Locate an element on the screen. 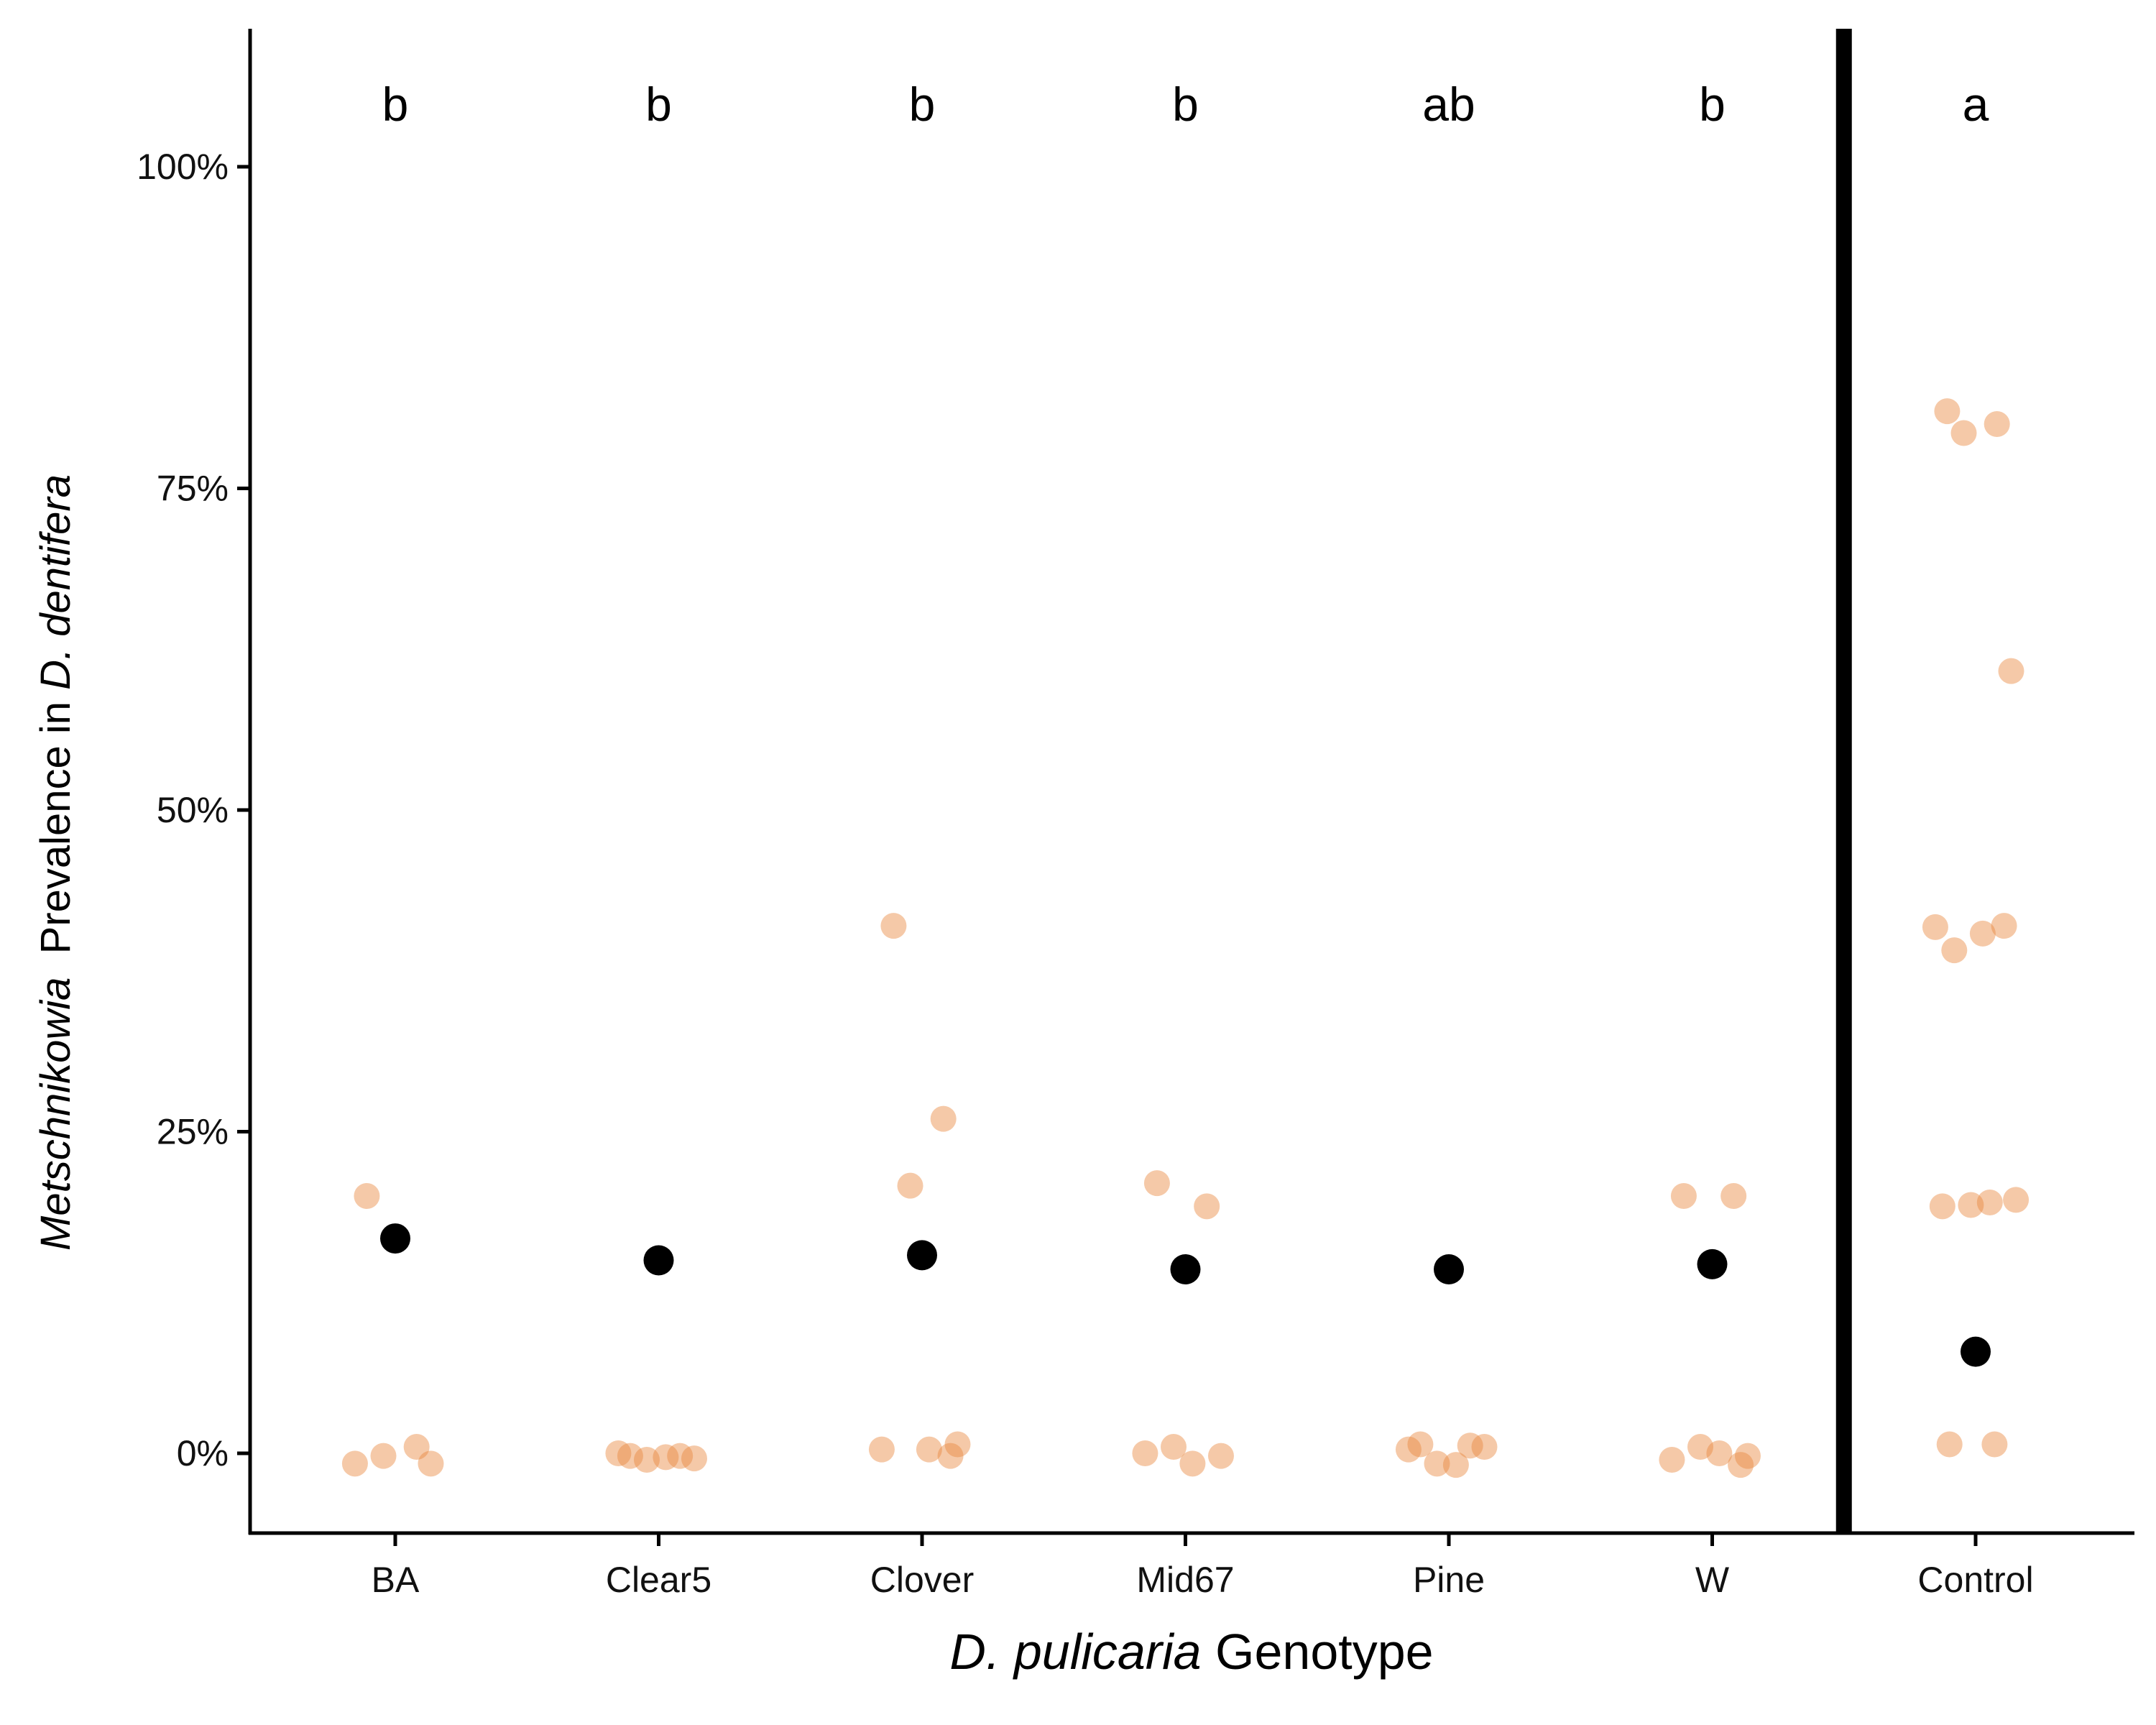  y-tick-label: 50% is located at coordinates (193, 810).